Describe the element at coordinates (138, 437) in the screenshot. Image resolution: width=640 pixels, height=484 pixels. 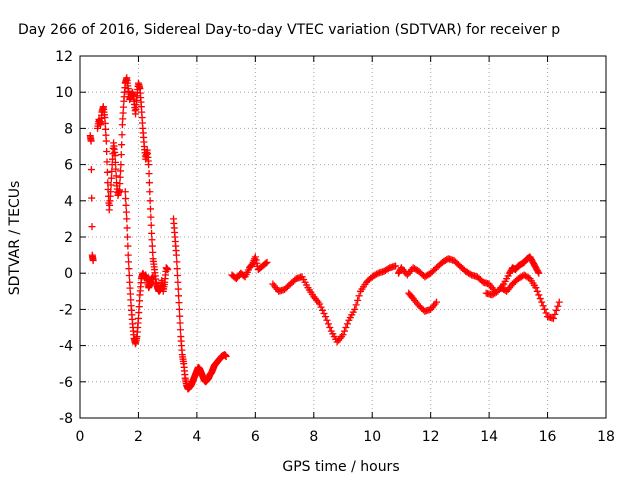
I see `x-tick-label: 2` at that location.